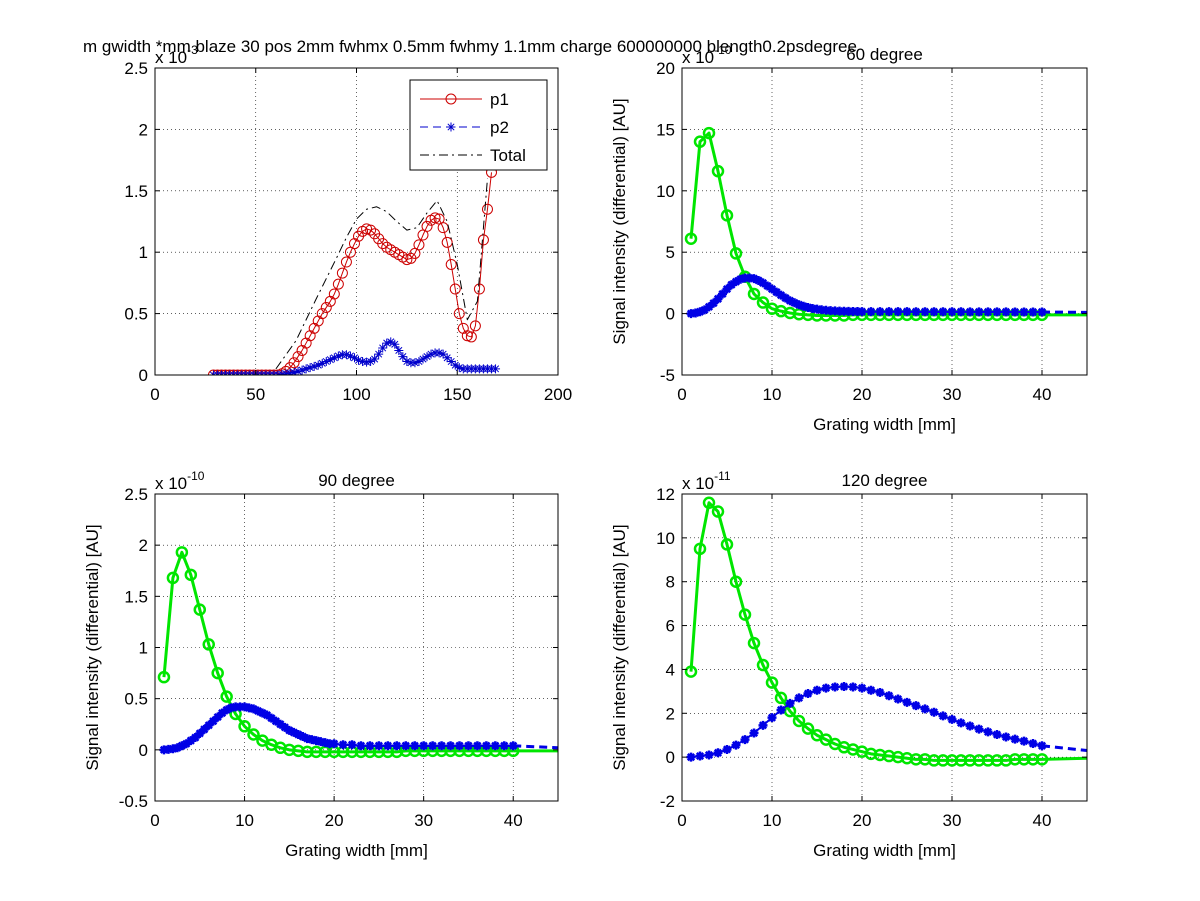 This screenshot has height=901, width=1200. I want to click on x-tick-label: 20, so click(862, 394).